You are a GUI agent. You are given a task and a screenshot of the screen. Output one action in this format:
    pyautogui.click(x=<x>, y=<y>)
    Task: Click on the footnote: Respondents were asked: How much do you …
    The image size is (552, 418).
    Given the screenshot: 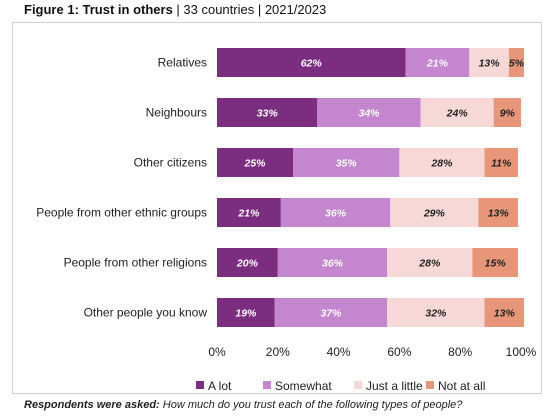 What is the action you would take?
    pyautogui.click(x=243, y=405)
    